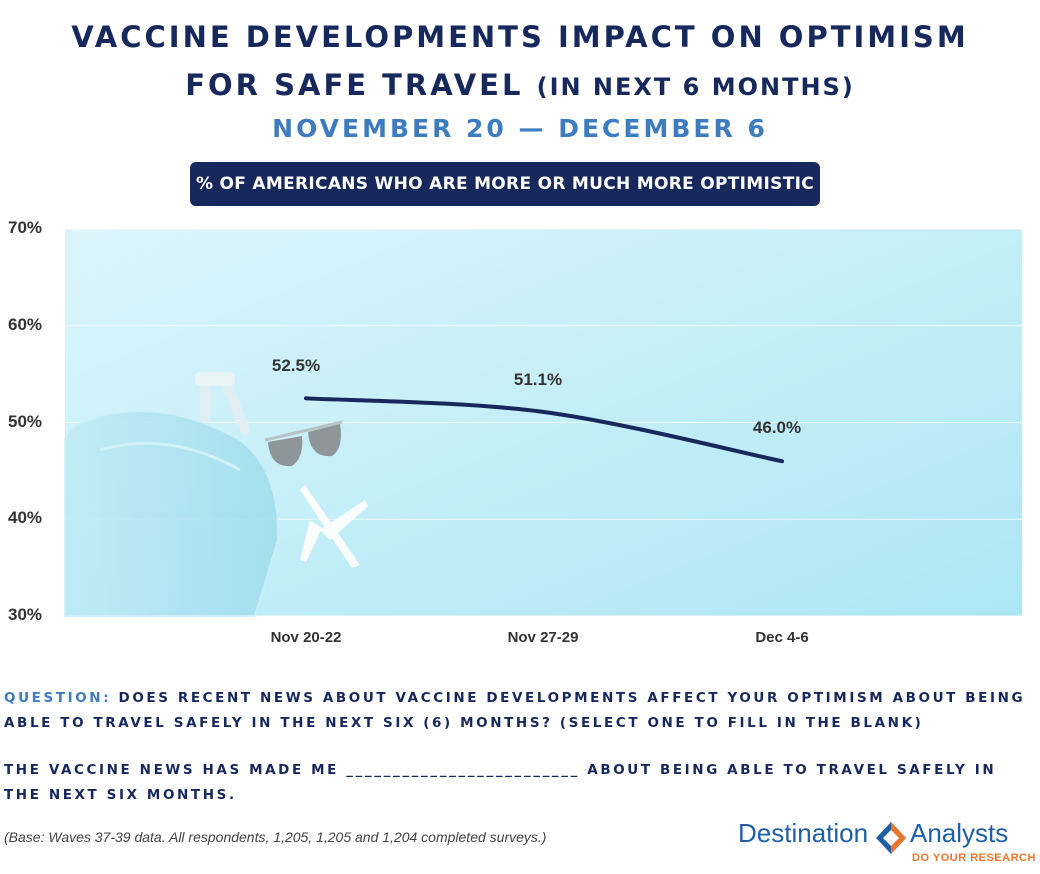  Describe the element at coordinates (974, 858) in the screenshot. I see `logo-tagline: DO YOUR RESEARCH` at that location.